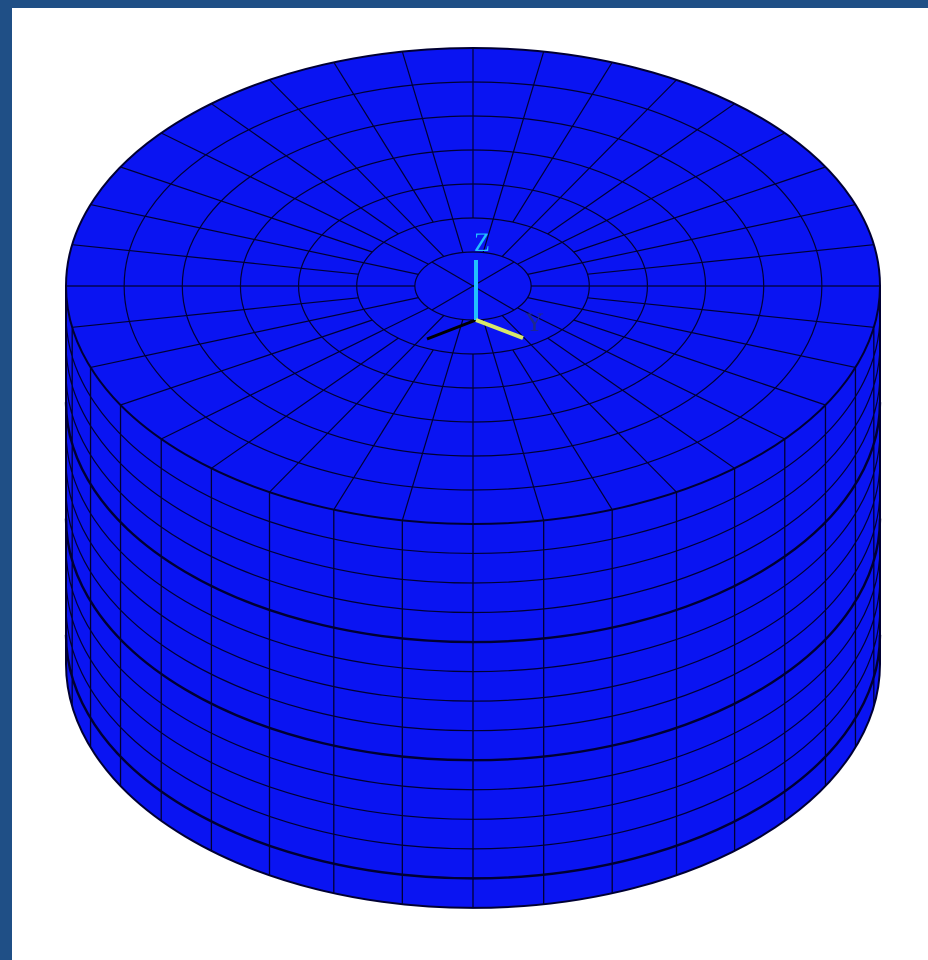 Image resolution: width=928 pixels, height=960 pixels. I want to click on x-axis-line, so click(451, 329).